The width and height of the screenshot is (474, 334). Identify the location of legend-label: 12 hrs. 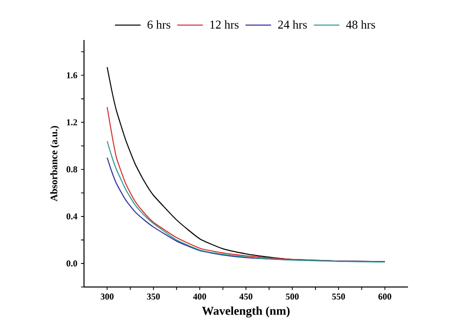
(224, 24).